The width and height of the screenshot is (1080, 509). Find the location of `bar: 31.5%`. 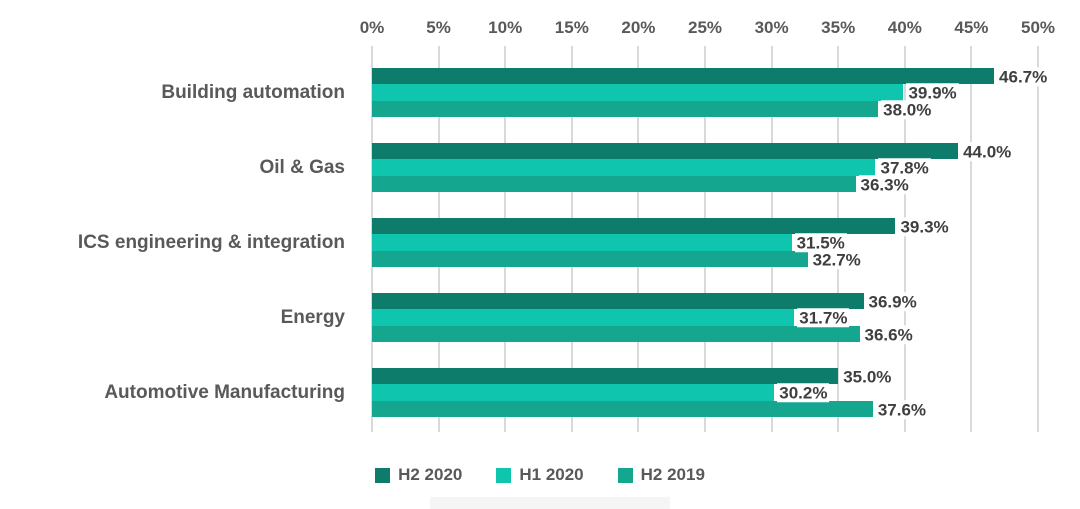

bar: 31.5% is located at coordinates (609, 243).